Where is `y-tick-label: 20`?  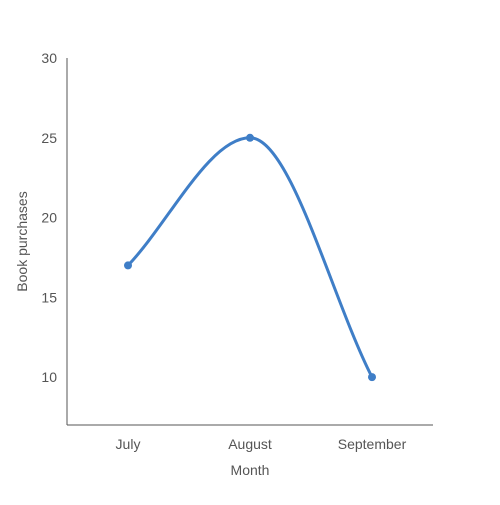 y-tick-label: 20 is located at coordinates (49, 218).